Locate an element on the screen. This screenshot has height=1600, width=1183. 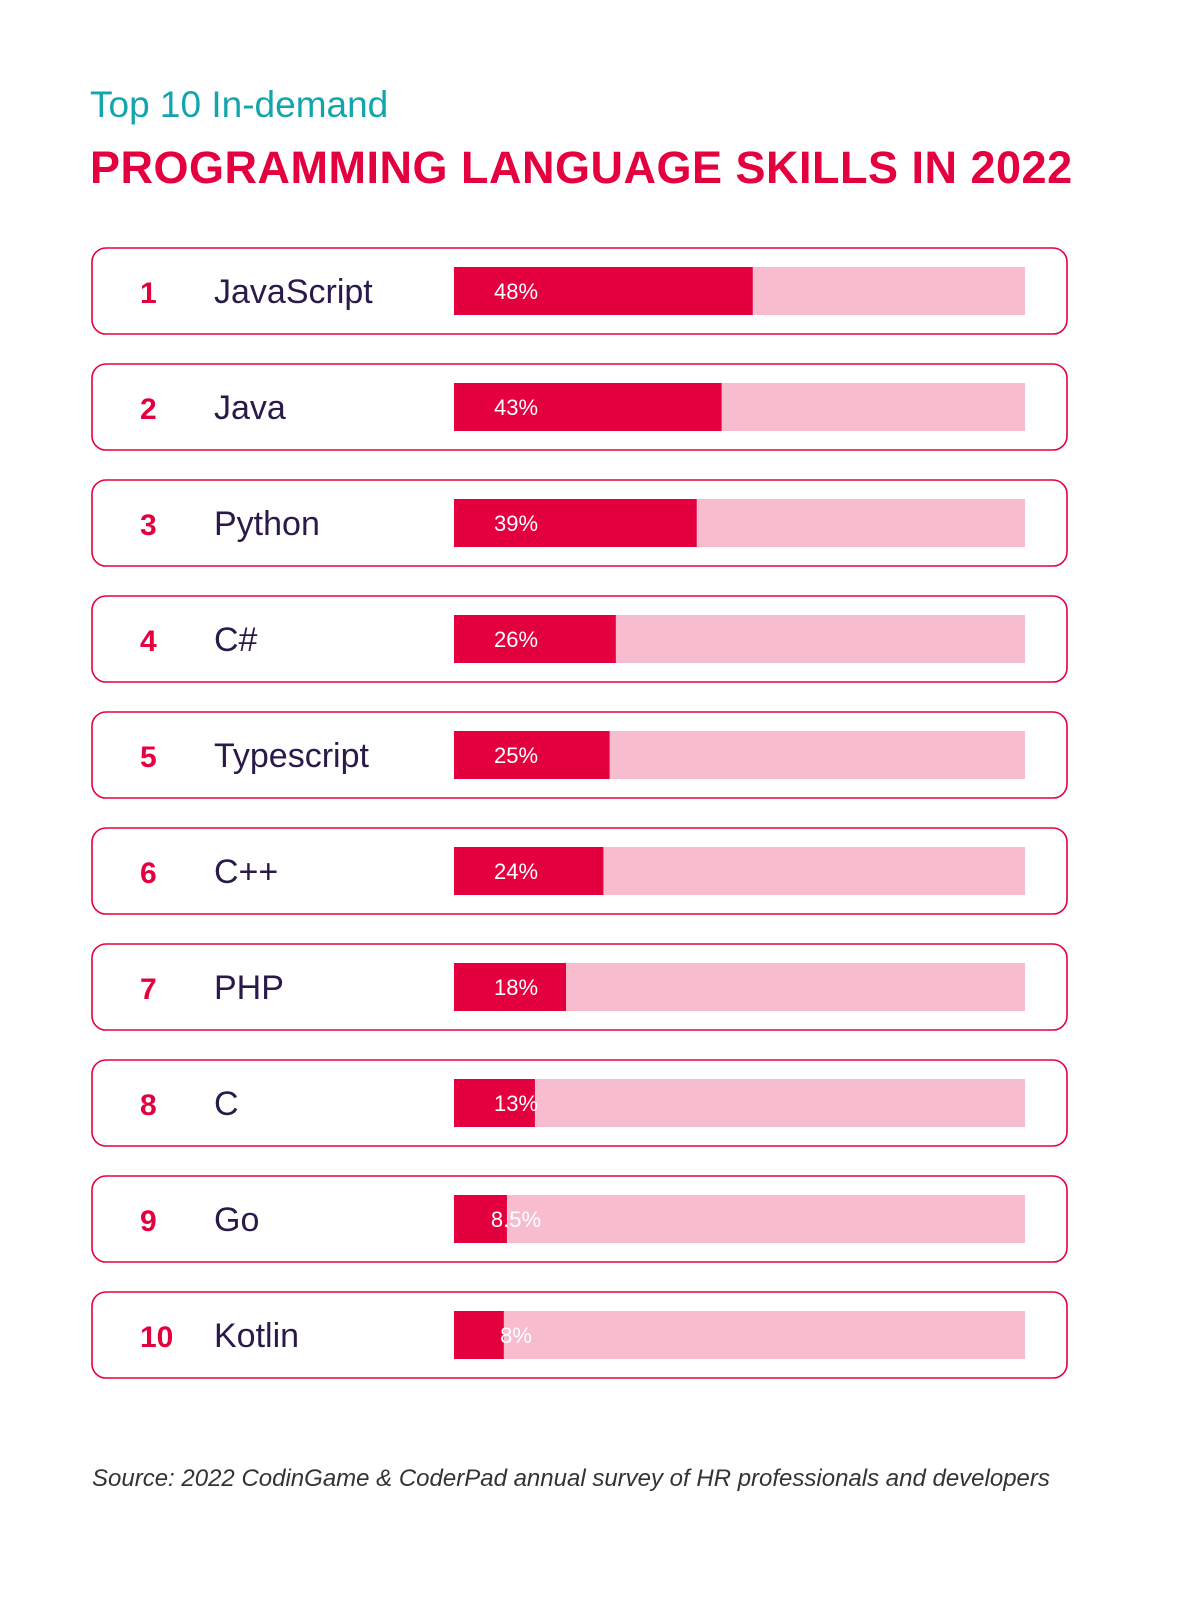
rank-label: 4 is located at coordinates (148, 641).